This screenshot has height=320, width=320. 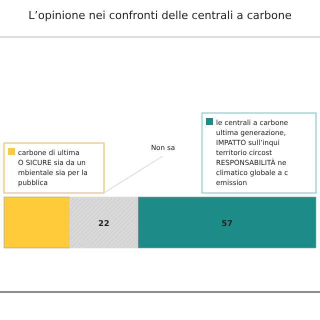 I want to click on data-label: 57, so click(x=227, y=223).